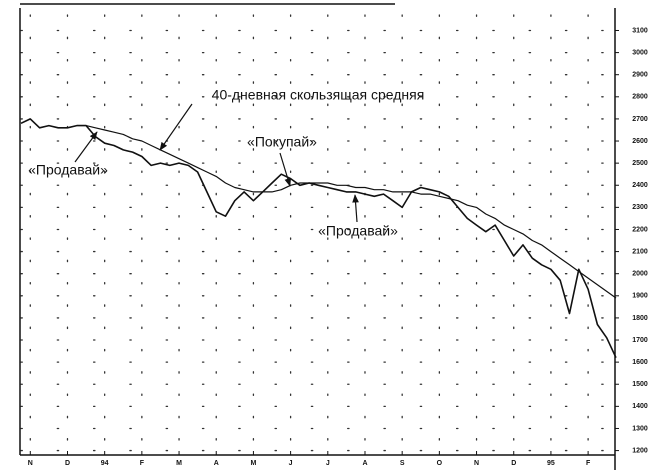  I want to click on y-tick-label: 2300, so click(640, 207).